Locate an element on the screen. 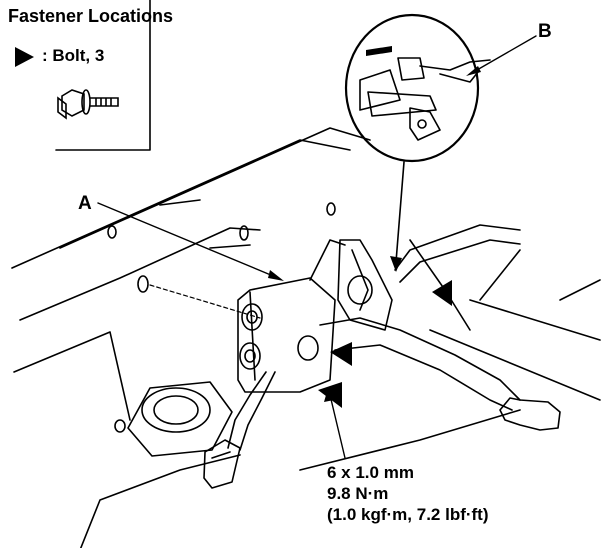 This screenshot has width=608, height=548. flange-bolt-icon is located at coordinates (88, 104).